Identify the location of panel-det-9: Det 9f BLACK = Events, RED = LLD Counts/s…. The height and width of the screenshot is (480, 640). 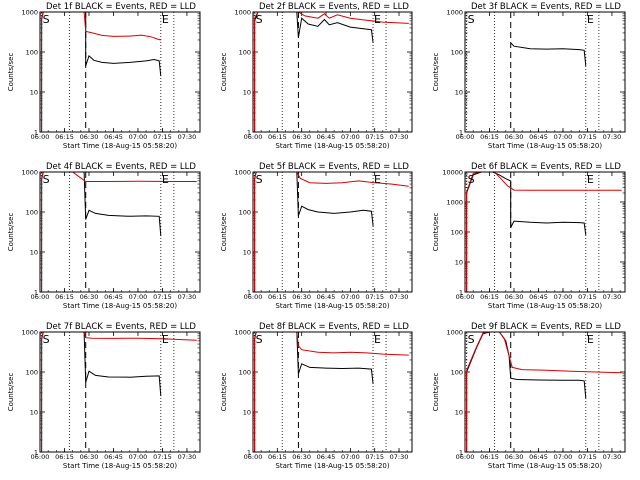
(529, 396).